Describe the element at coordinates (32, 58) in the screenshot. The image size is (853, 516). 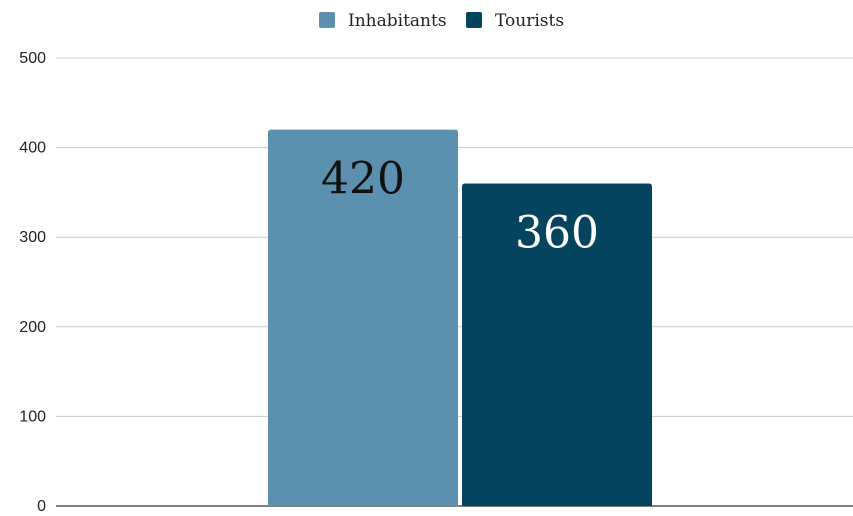
I see `y-tick-label: 500` at that location.